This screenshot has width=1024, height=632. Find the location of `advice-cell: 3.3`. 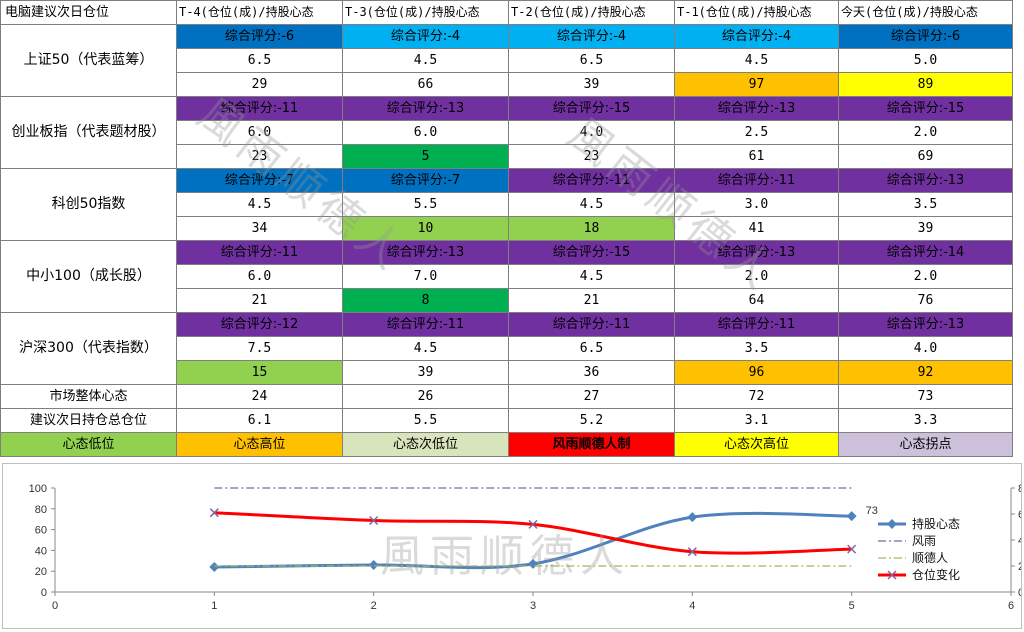

advice-cell: 3.3 is located at coordinates (925, 420).